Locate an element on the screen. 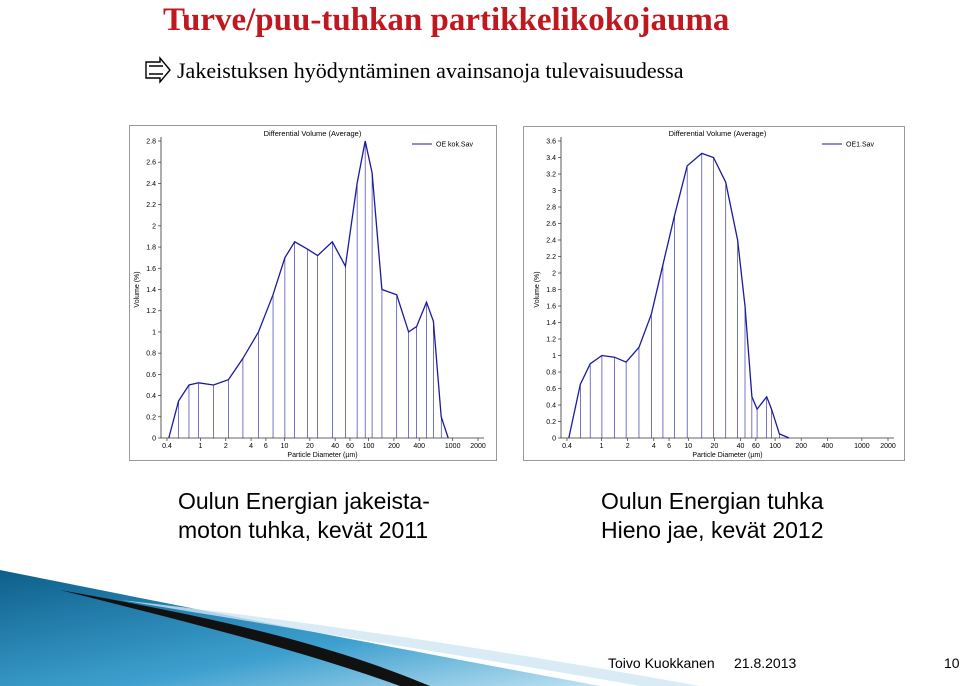 The height and width of the screenshot is (686, 960). y-tick-label: 3.4 is located at coordinates (551, 158).